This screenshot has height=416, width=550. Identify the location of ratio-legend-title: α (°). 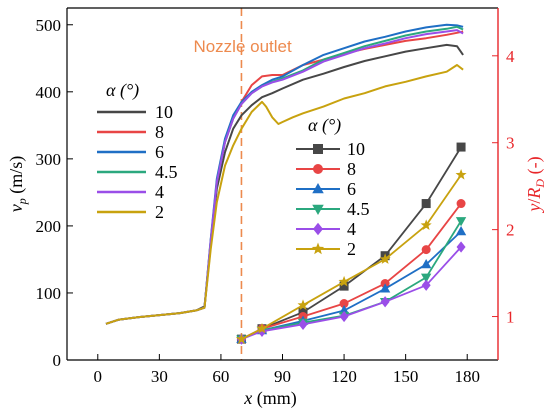
(324, 125).